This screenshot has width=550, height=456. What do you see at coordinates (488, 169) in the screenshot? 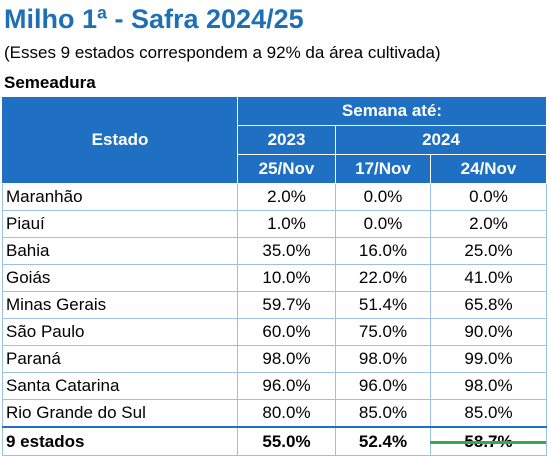
I see `header-date-24nov: 24/Nov` at bounding box center [488, 169].